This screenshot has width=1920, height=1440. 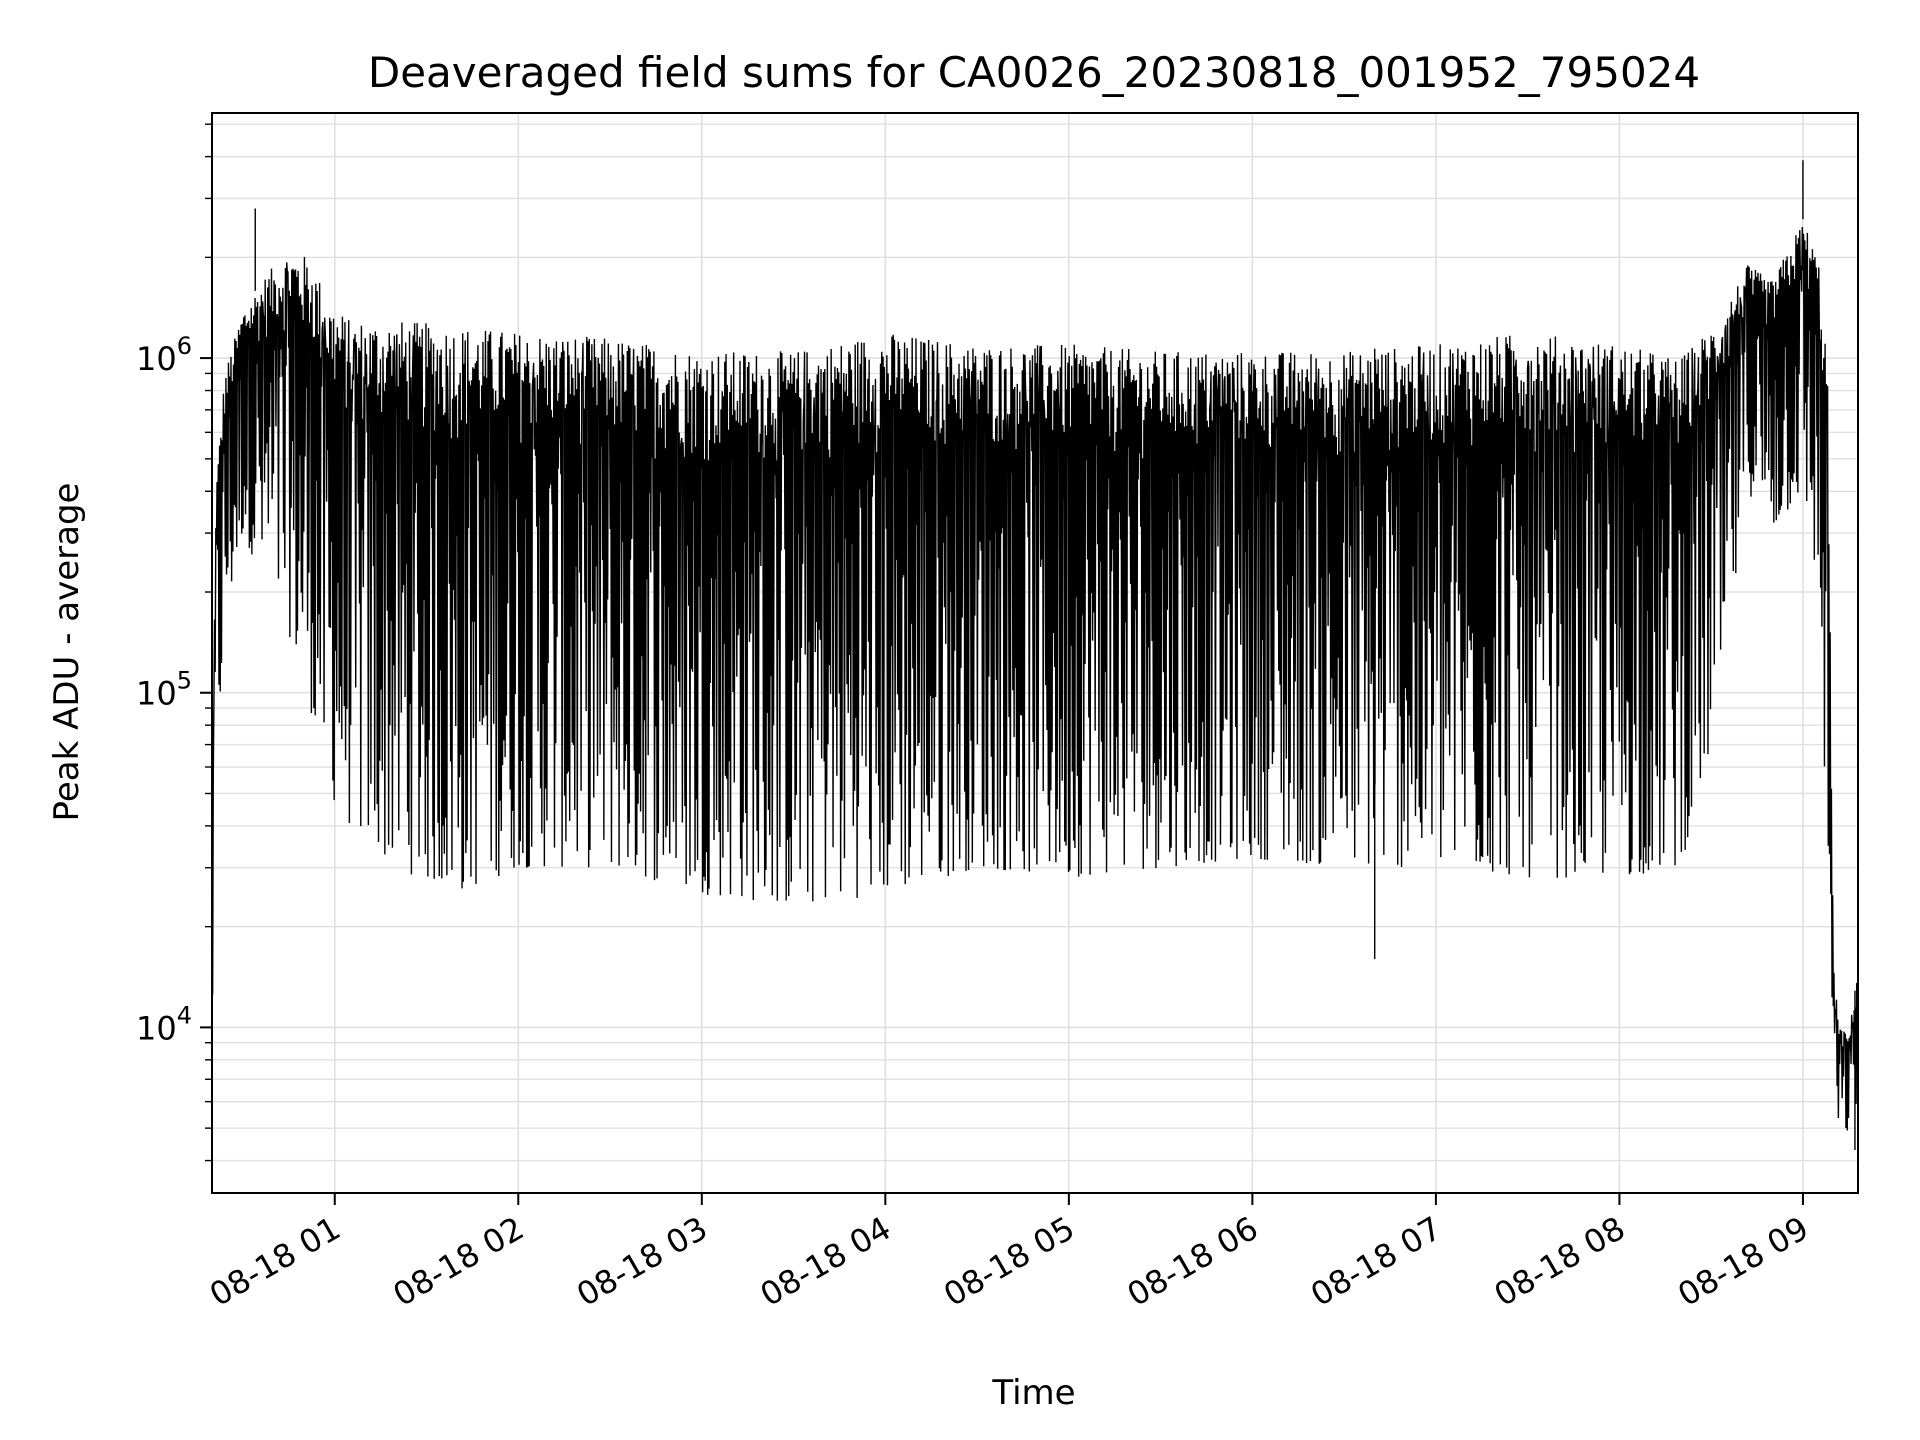 I want to click on y-axis-label: Peak ADU - average, so click(x=67, y=652).